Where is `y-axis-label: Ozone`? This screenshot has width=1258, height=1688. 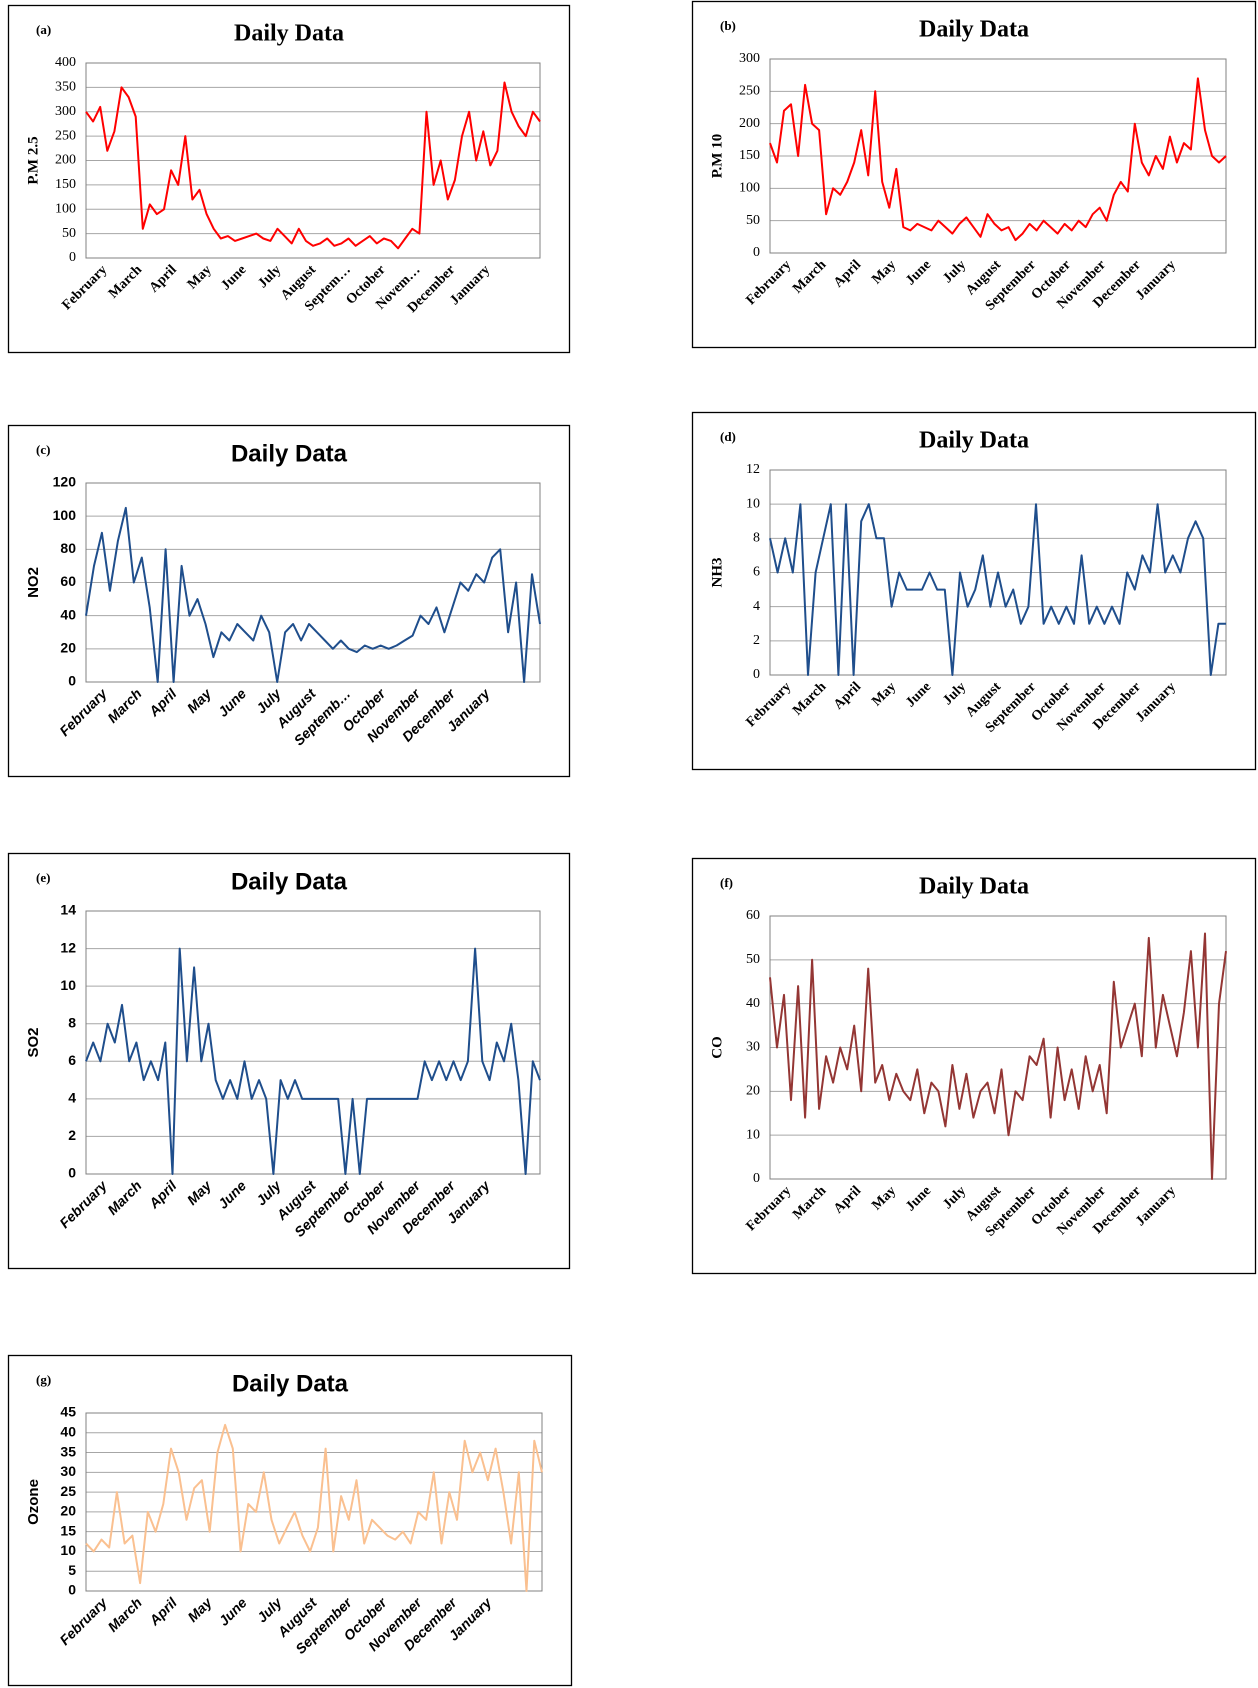 y-axis-label: Ozone is located at coordinates (33, 1502).